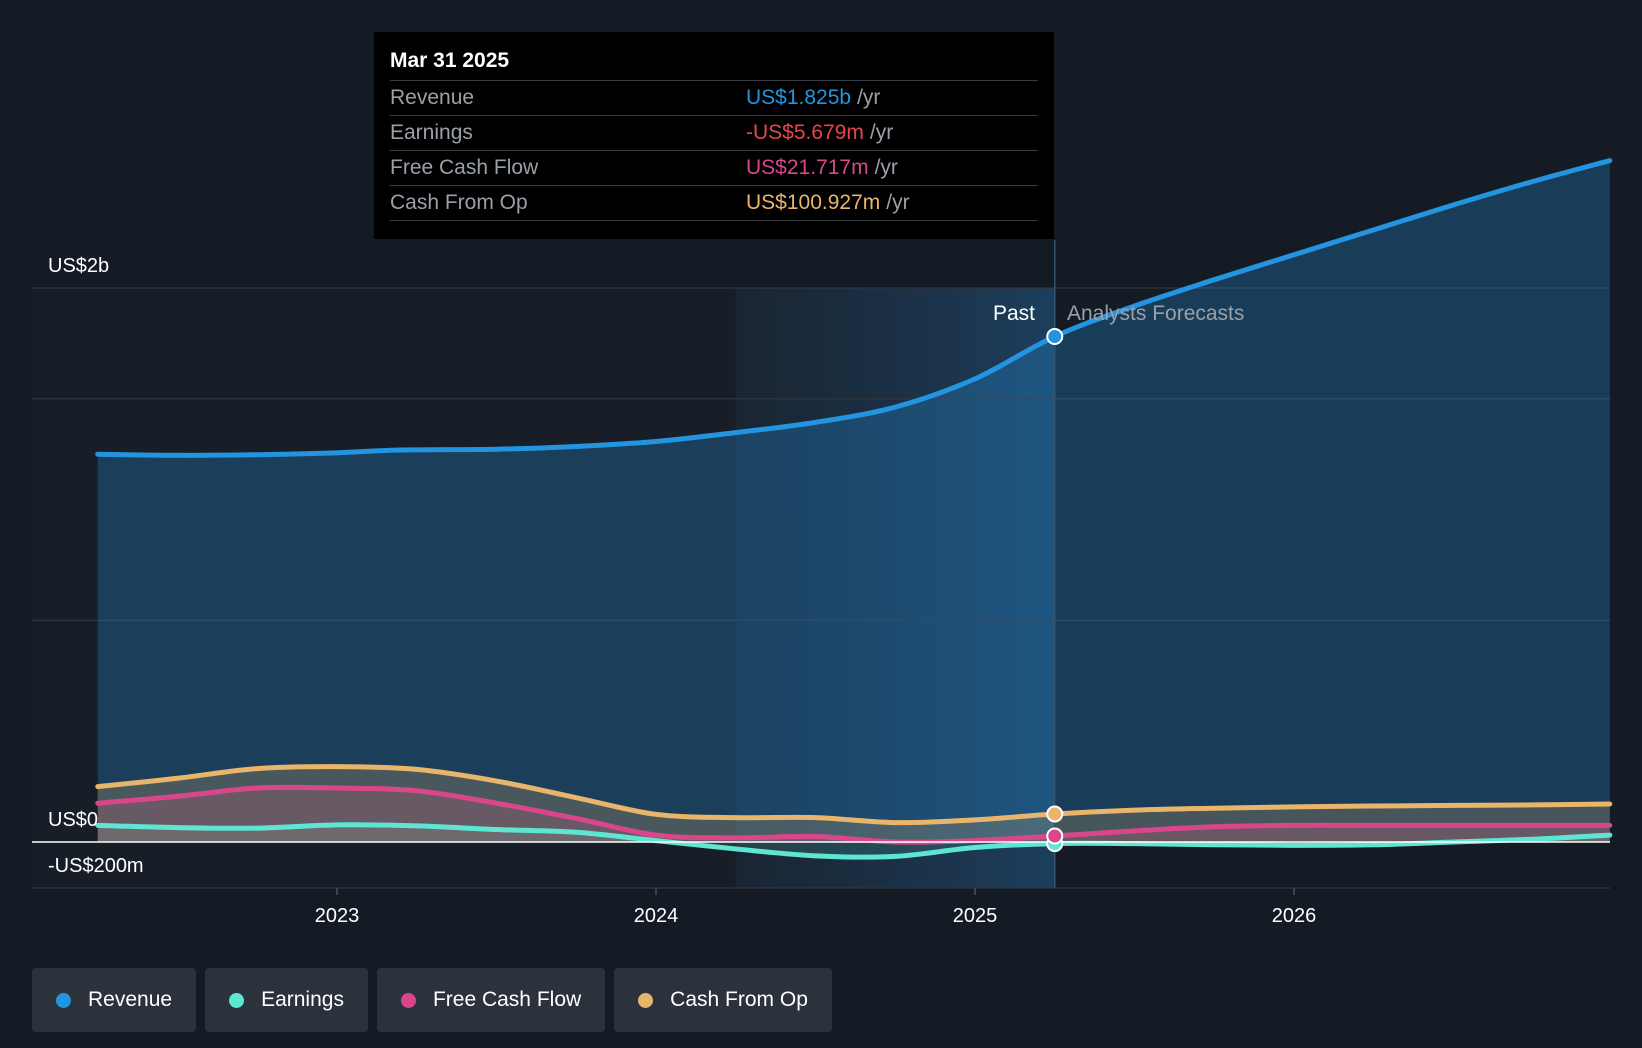 This screenshot has height=1048, width=1642. Describe the element at coordinates (714, 167) in the screenshot. I see `tooltip-row-free-cash-flow: Free Cash Flow US$21.717m /yr` at that location.